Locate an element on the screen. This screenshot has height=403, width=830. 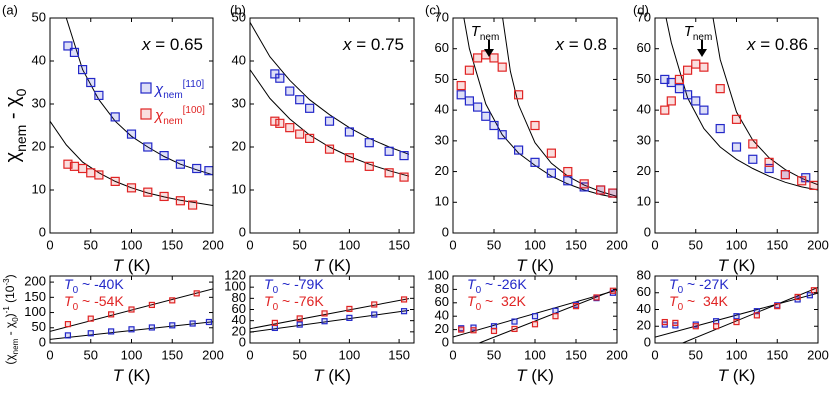
x-axis-label-part: T is located at coordinates (319, 375).